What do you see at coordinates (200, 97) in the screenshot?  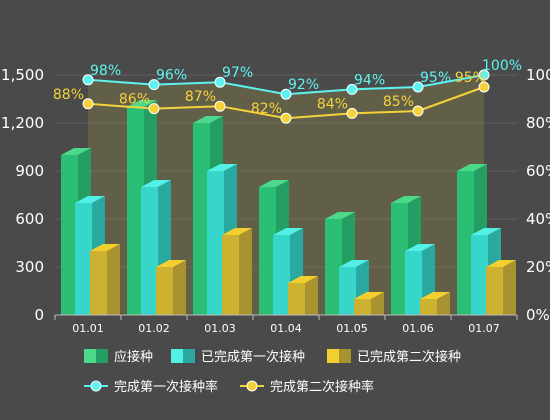 I see `rate-label: 87%` at bounding box center [200, 97].